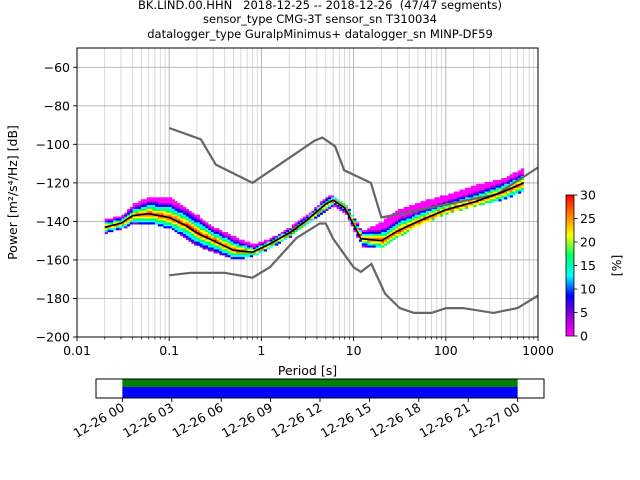  I want to click on time-tick-label: 12-26 06, so click(198, 420).